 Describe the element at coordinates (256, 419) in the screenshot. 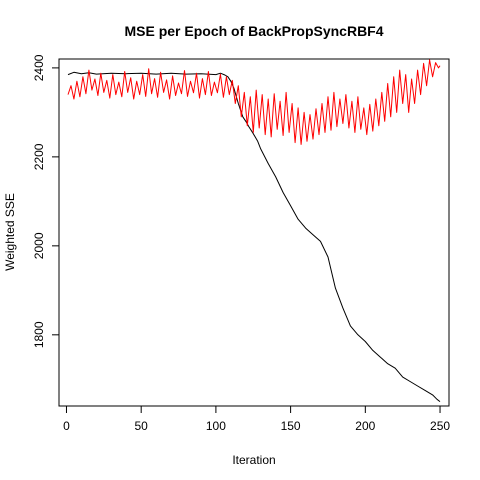

I see `x-axis: 0 50 100 150 200 250` at that location.